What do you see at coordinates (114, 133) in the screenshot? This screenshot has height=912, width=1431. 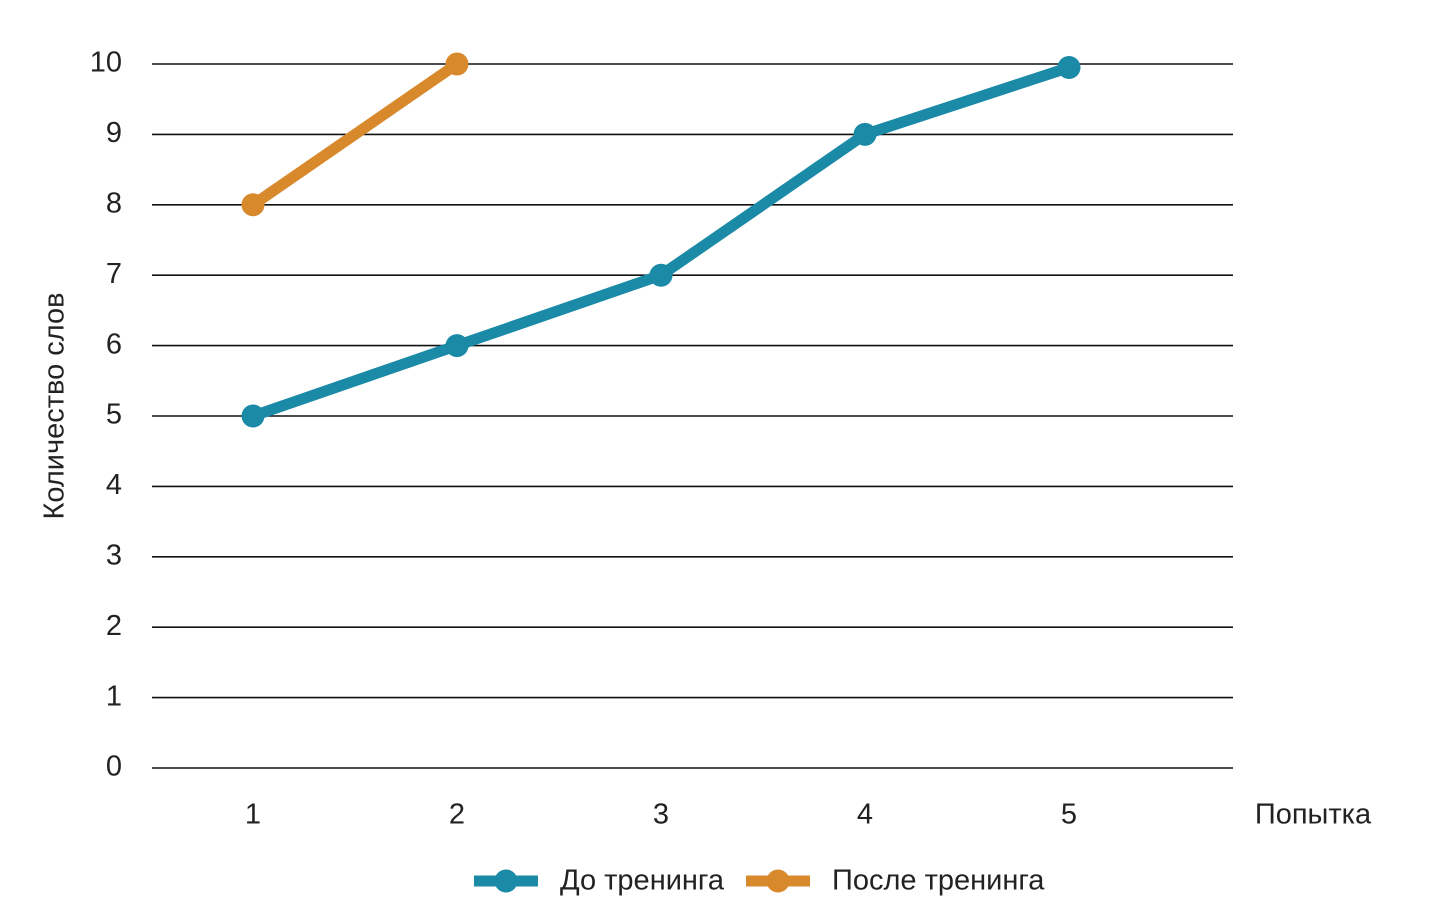 I see `y-tick-label: 9` at bounding box center [114, 133].